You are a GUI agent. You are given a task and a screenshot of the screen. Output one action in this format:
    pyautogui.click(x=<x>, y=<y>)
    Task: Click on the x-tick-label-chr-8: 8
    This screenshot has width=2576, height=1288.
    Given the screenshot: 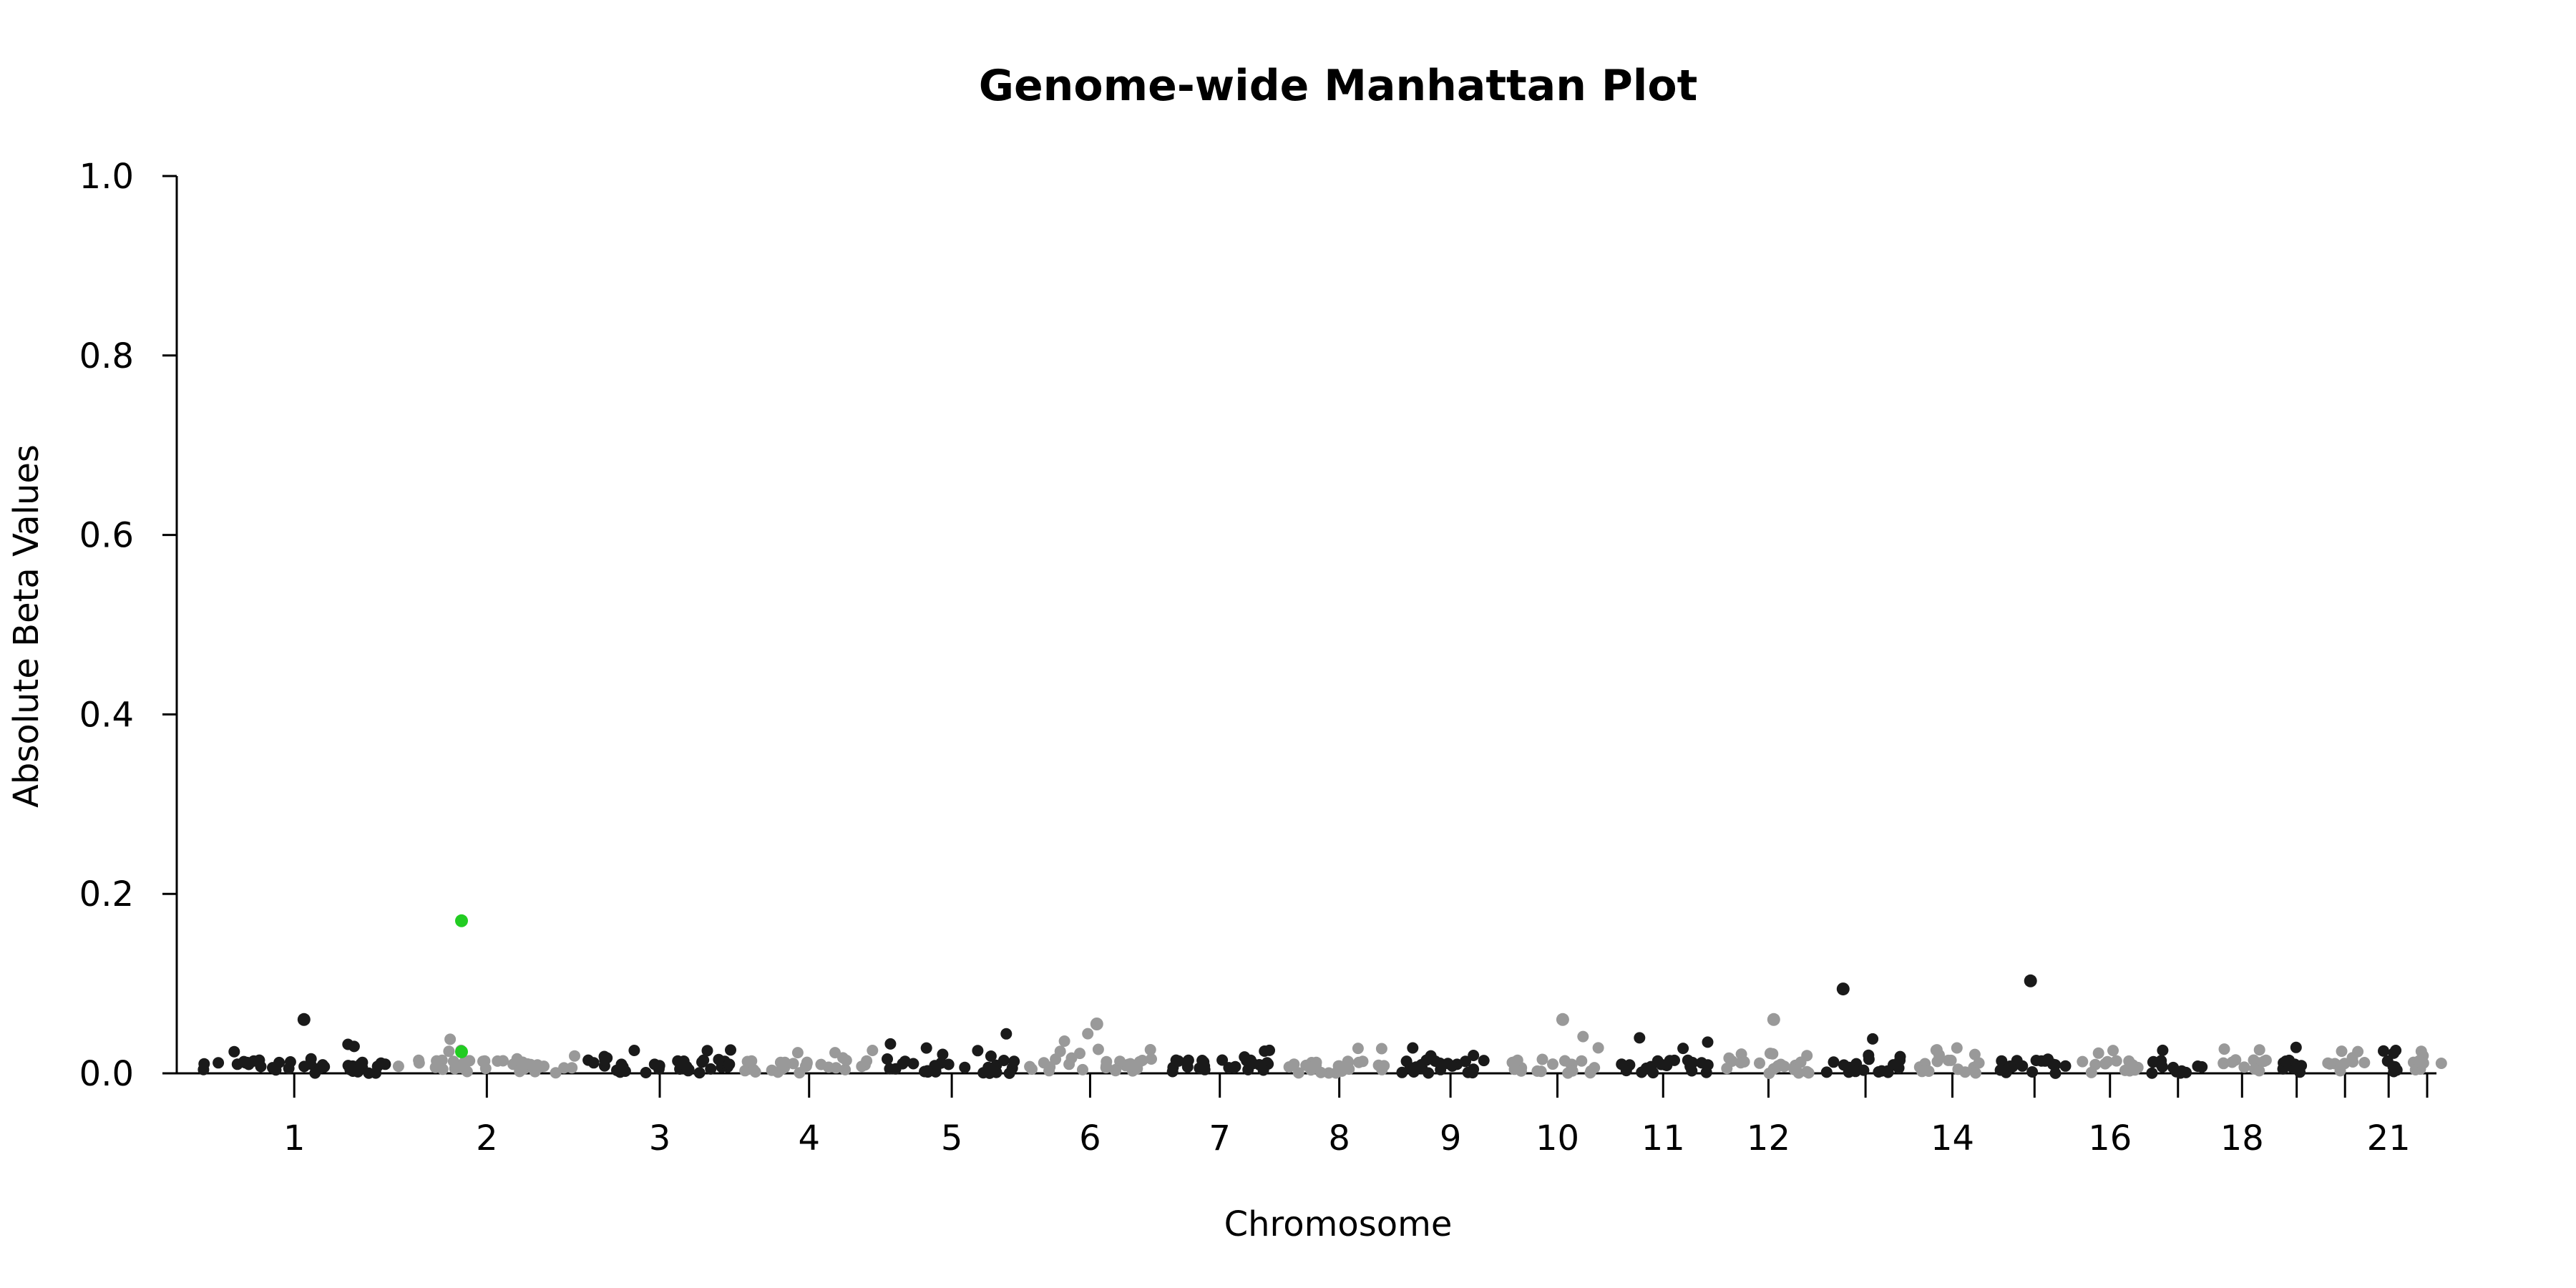 What is the action you would take?
    pyautogui.click(x=1339, y=1138)
    